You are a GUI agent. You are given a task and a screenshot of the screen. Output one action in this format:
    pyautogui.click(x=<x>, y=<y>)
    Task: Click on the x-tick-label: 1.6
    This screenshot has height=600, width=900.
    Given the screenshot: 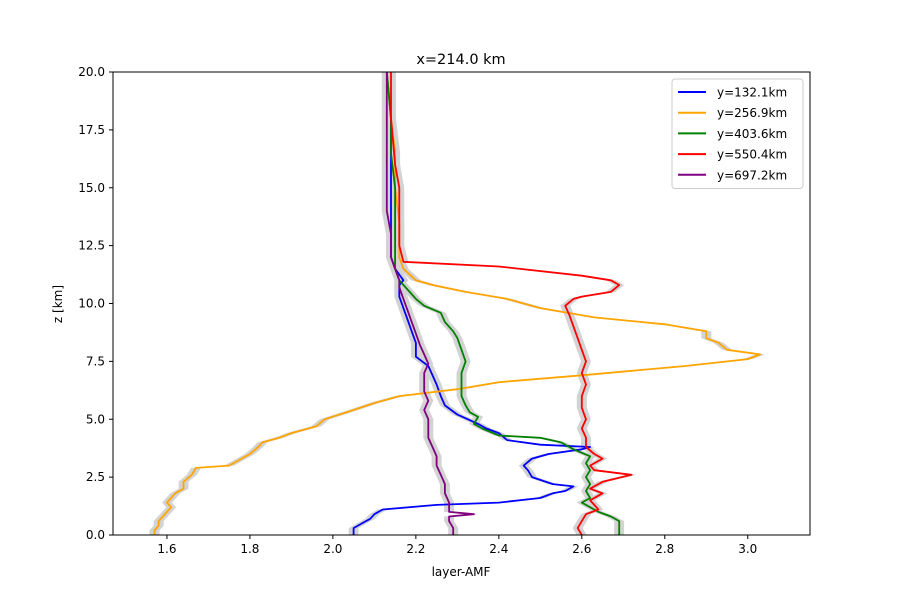 What is the action you would take?
    pyautogui.click(x=166, y=549)
    